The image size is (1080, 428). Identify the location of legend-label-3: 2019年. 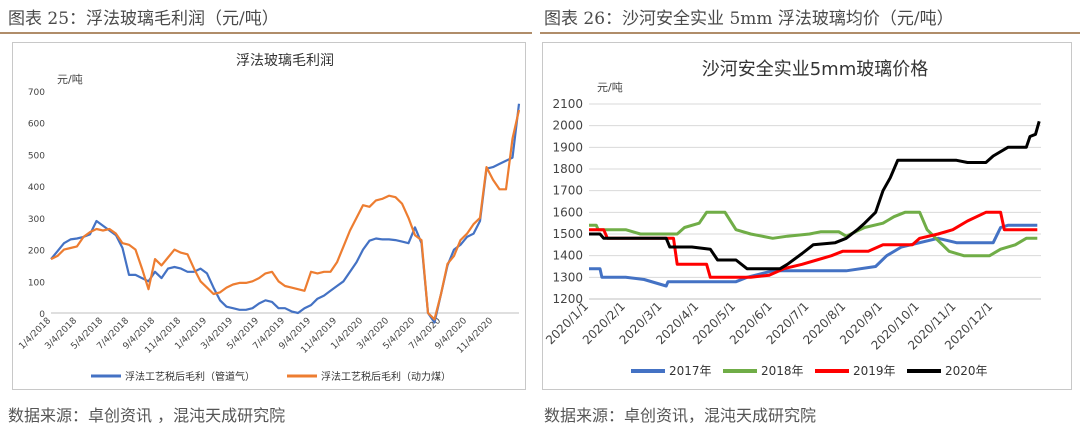
(874, 371).